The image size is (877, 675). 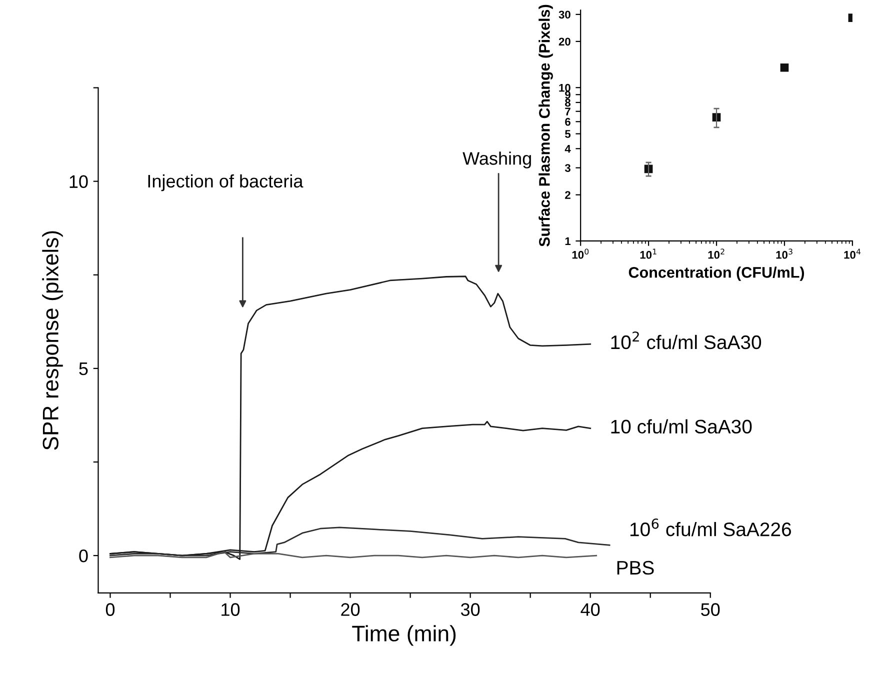 What do you see at coordinates (52, 340) in the screenshot?
I see `y-axis-title: SPR response (pixels)` at bounding box center [52, 340].